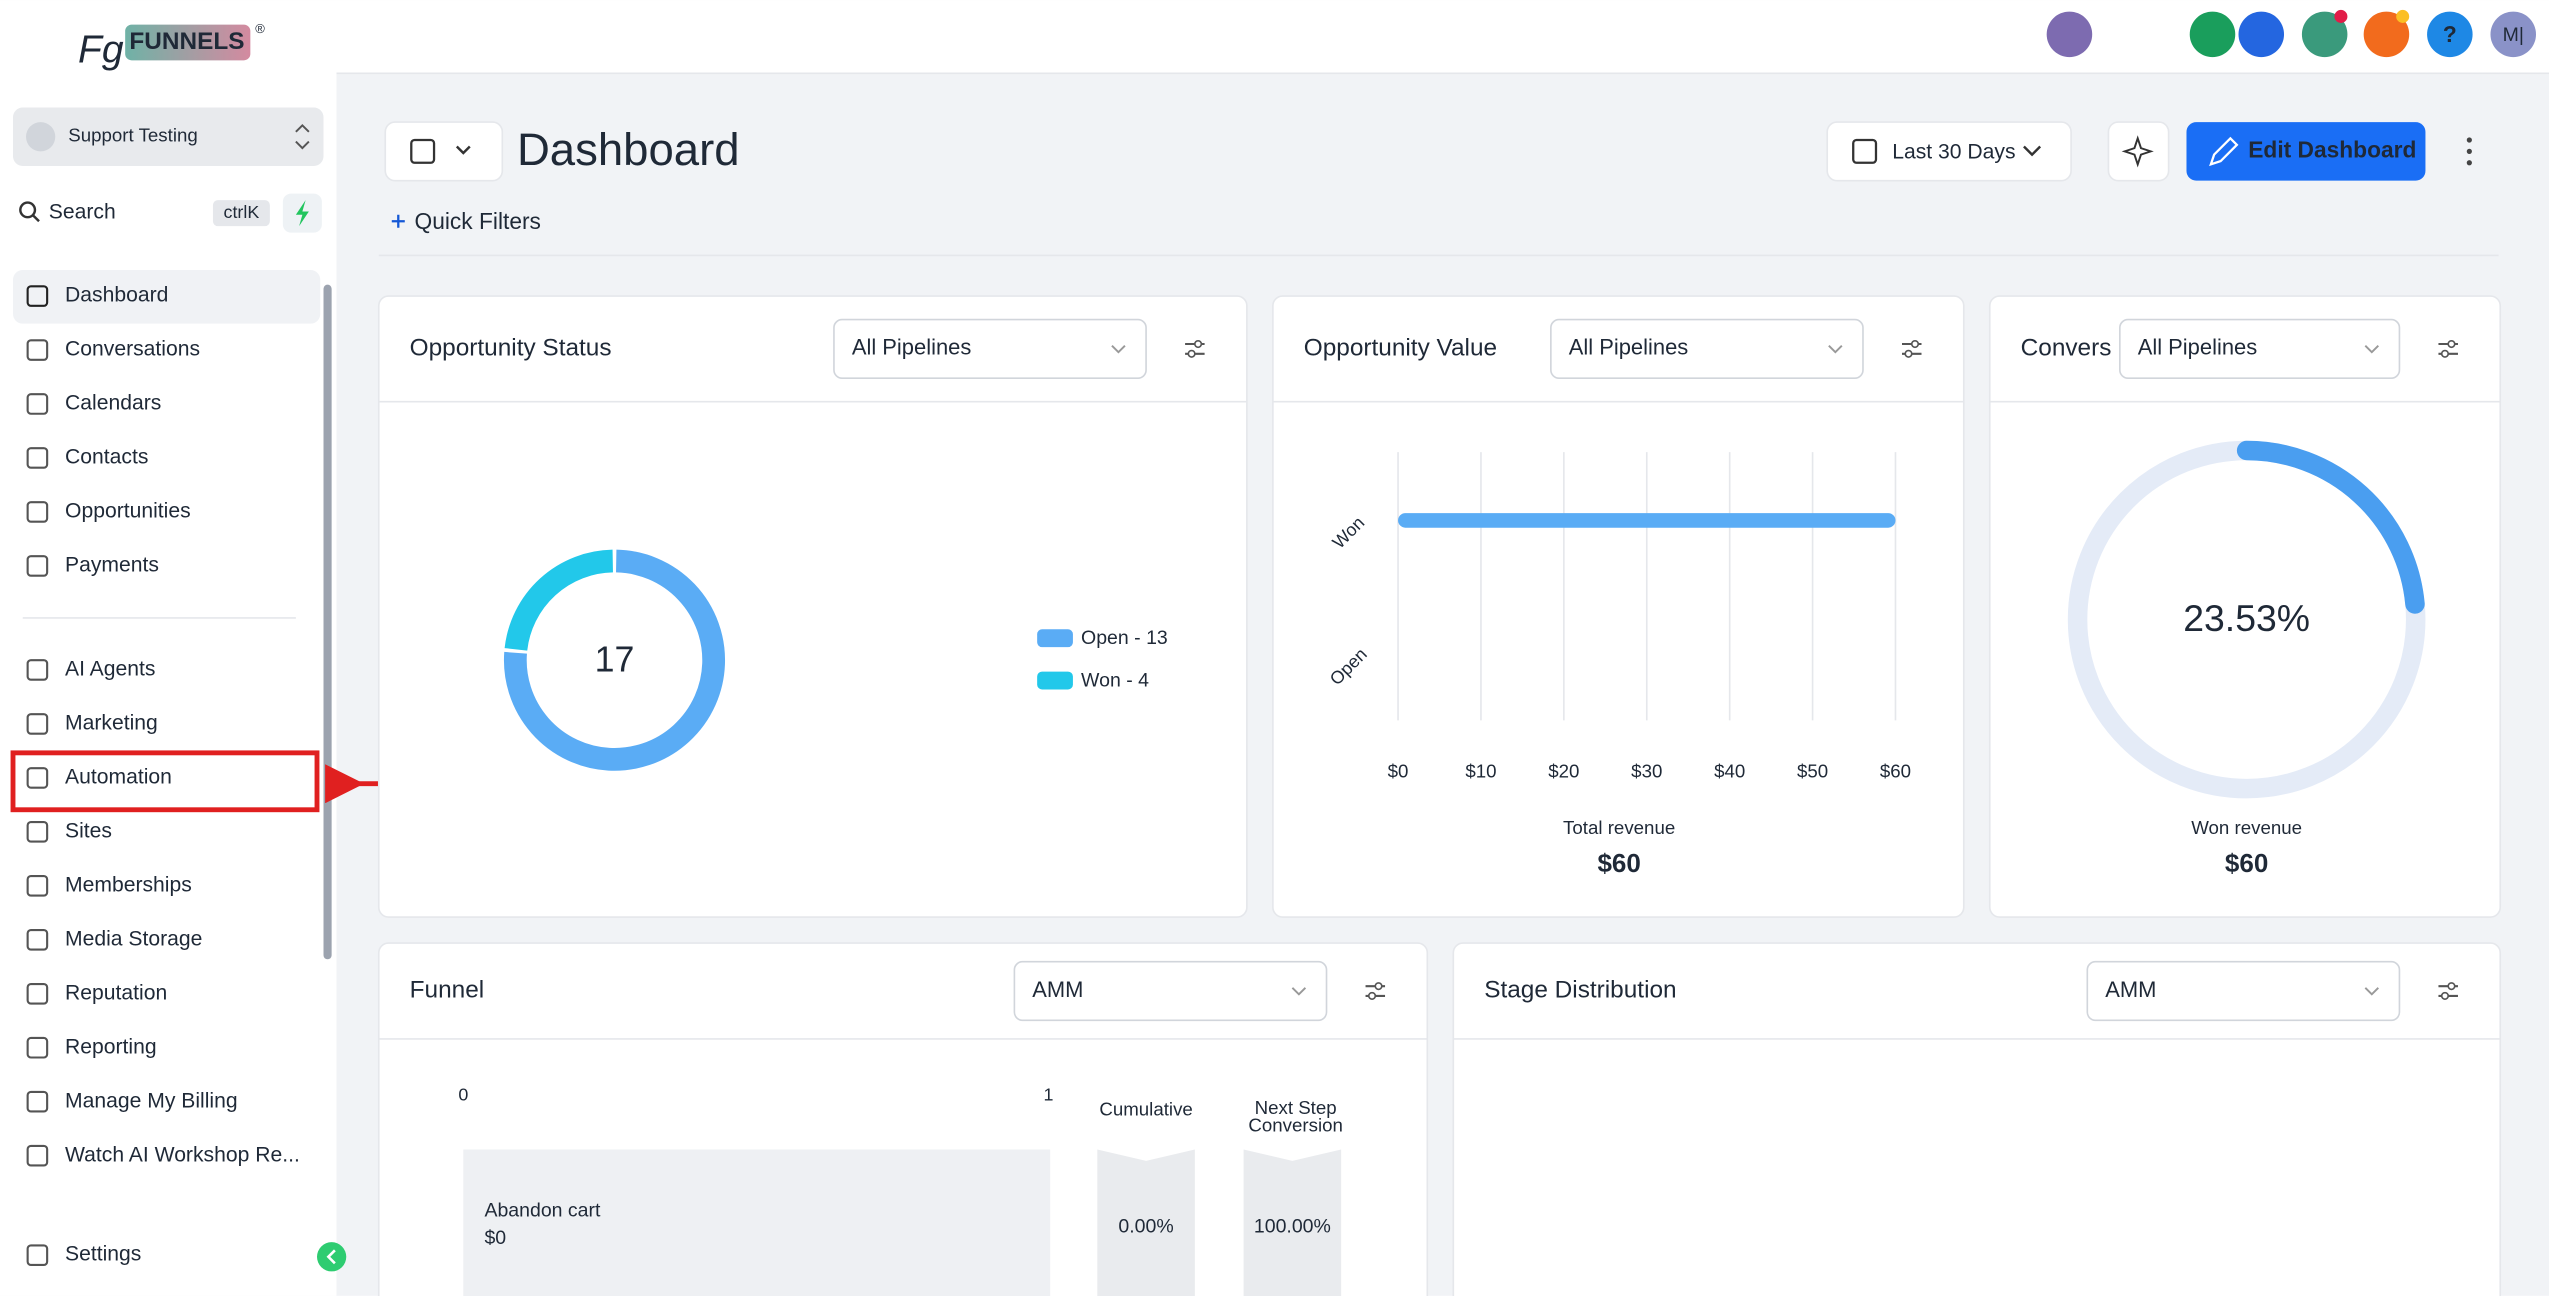 The width and height of the screenshot is (2549, 1296). What do you see at coordinates (757, 1222) in the screenshot?
I see `funnel-stage` at bounding box center [757, 1222].